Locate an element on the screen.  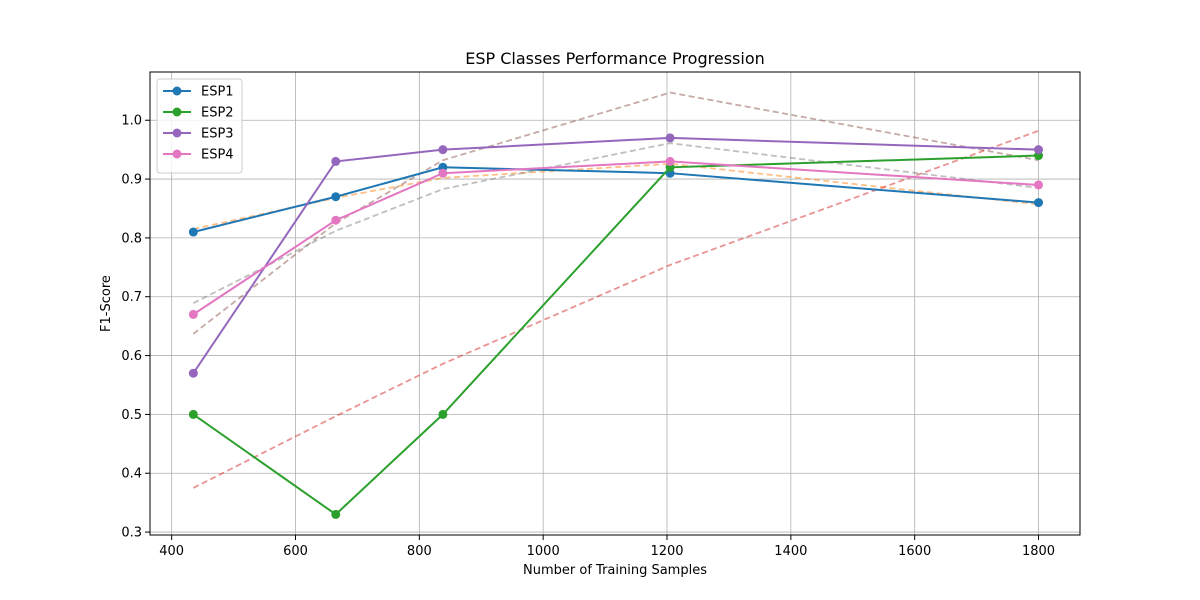
x-tick-label: 1800 is located at coordinates (1038, 551).